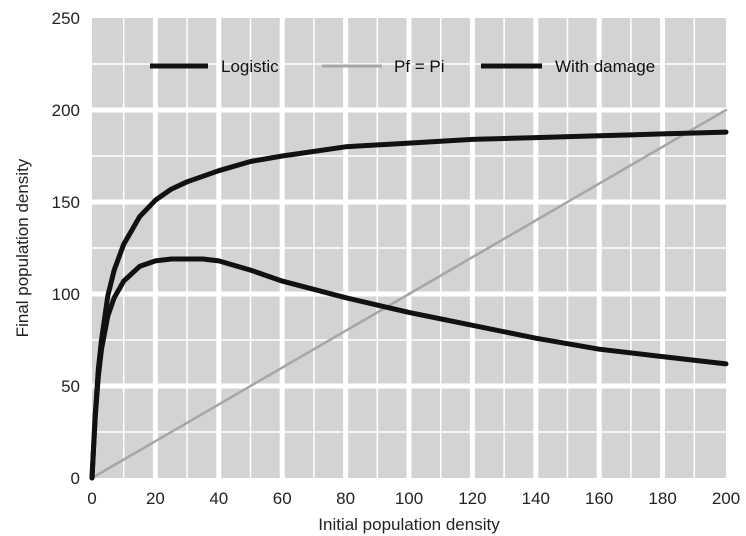 This screenshot has width=746, height=536. I want to click on y-tick-label: 0, so click(75, 478).